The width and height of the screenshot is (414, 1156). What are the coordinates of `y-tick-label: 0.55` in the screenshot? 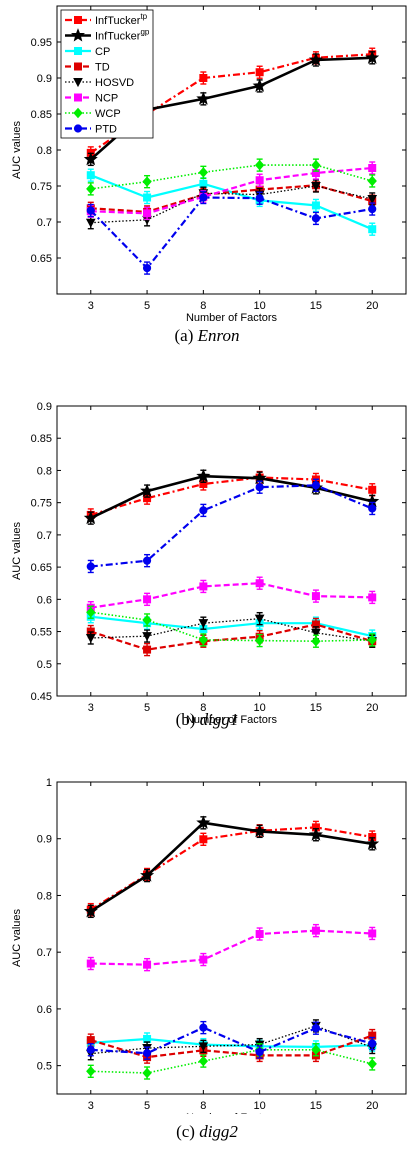 It's located at (41, 633).